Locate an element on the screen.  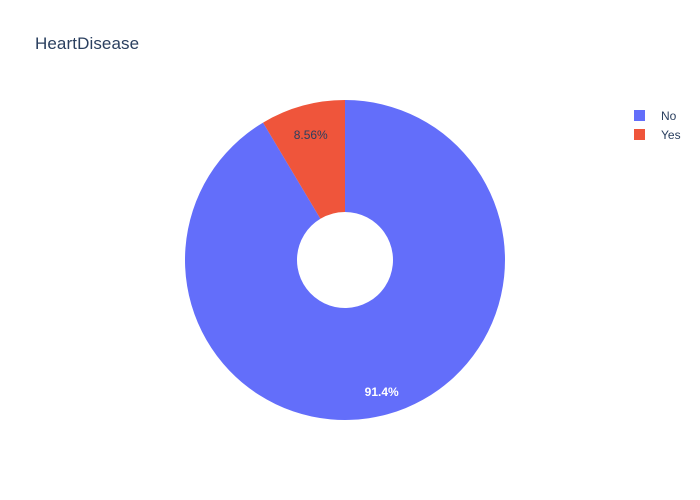
slice-label-no: 91.4% is located at coordinates (382, 392).